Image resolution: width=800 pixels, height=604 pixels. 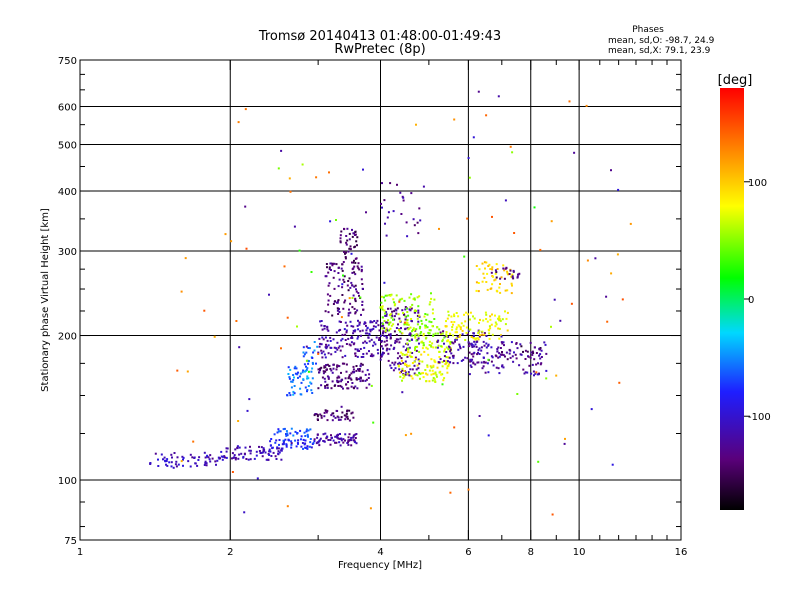 I want to click on x-tick-label: 10, so click(x=579, y=552).